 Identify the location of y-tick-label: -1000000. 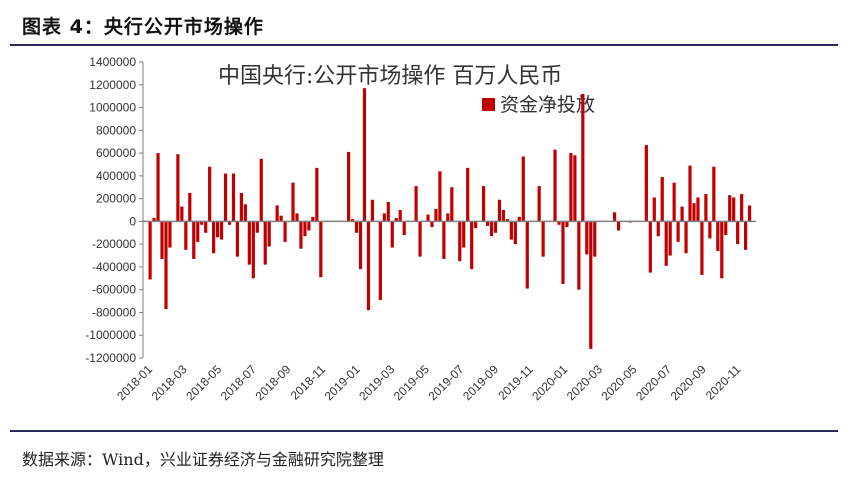
(110, 335).